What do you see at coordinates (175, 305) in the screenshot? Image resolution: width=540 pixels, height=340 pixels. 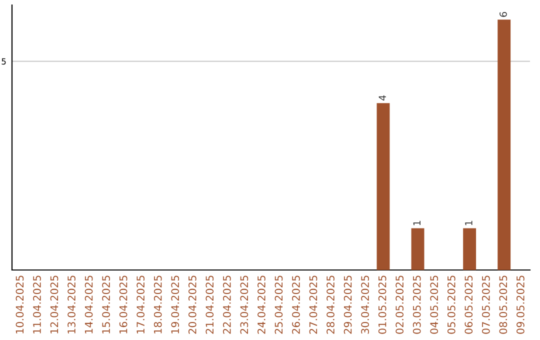 I see `x-tick-label: 19.04.2025` at bounding box center [175, 305].